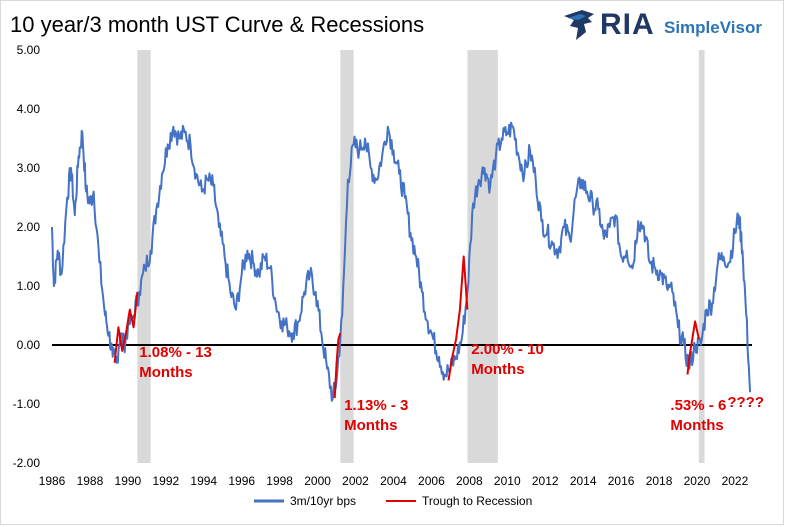  I want to click on y-tick-label: -1.00, so click(27, 404).